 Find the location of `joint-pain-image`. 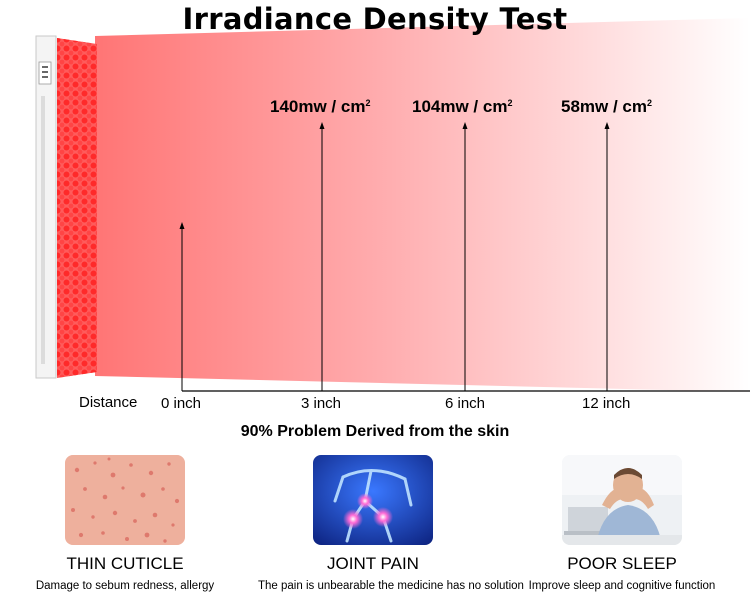

joint-pain-image is located at coordinates (373, 500).